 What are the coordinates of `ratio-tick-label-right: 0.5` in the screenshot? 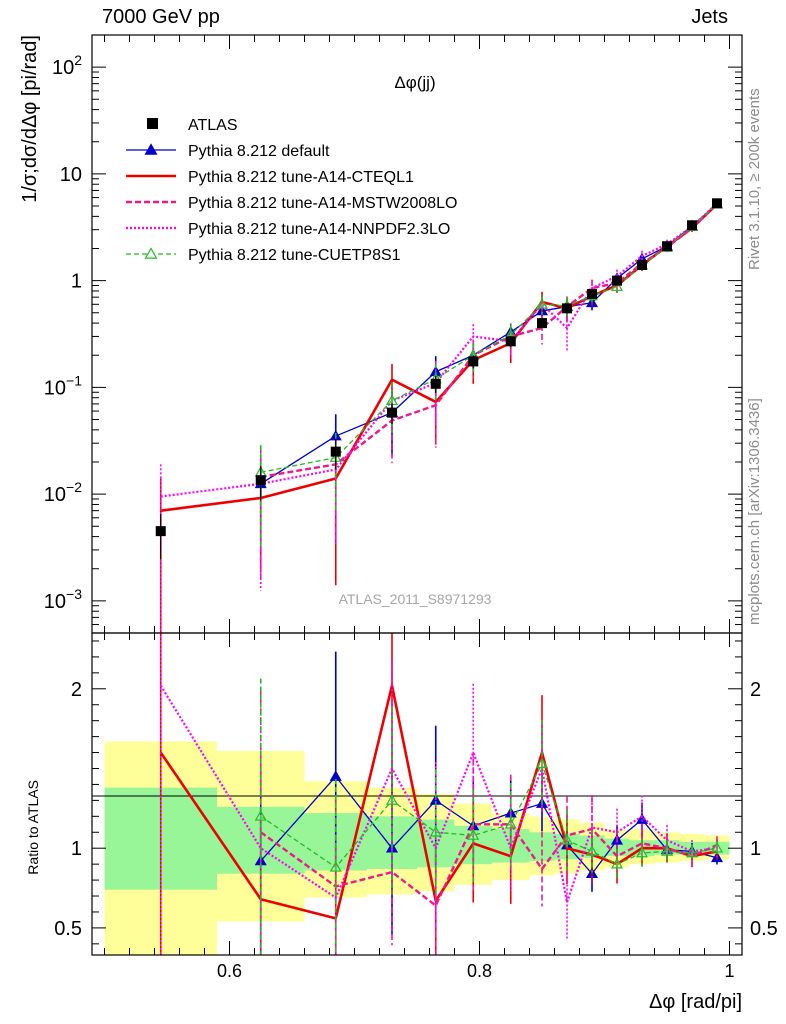 It's located at (764, 929).